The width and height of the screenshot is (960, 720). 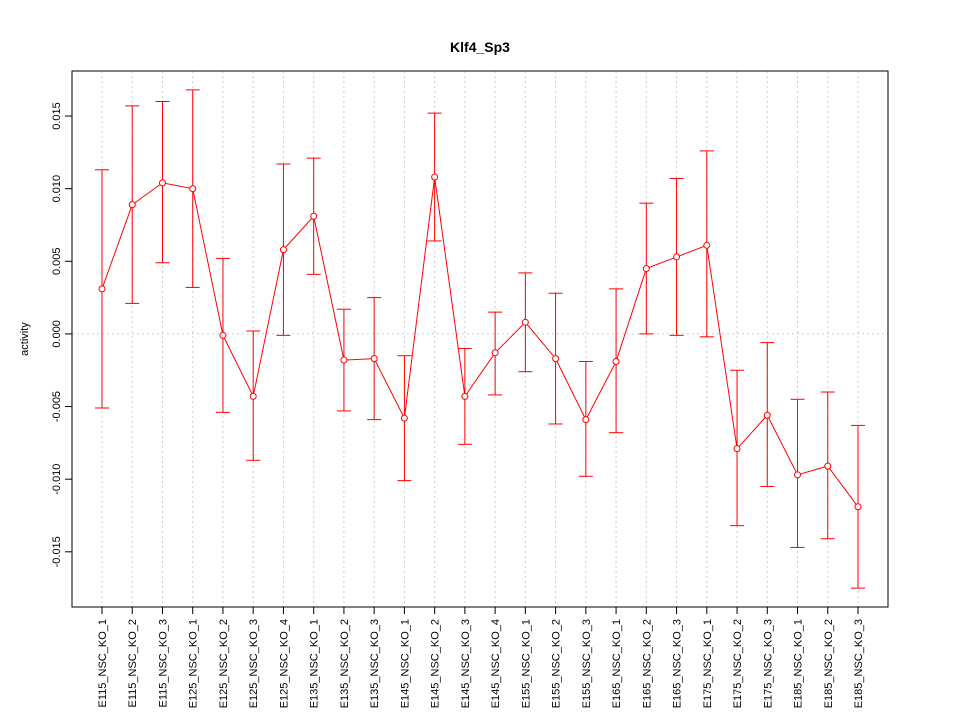 What do you see at coordinates (466, 663) in the screenshot?
I see `x-tick-label: E145_NSC_KO_3` at bounding box center [466, 663].